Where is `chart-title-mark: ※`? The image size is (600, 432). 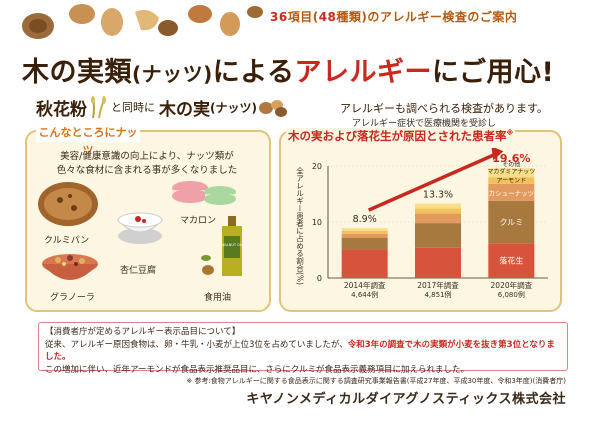
chart-title-mark: ※ is located at coordinates (510, 133).